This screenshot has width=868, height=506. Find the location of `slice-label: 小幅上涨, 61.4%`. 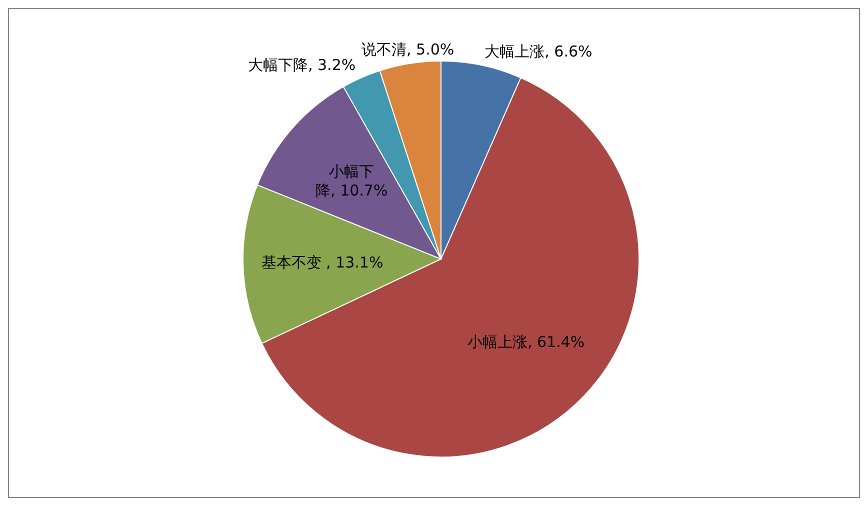

slice-label: 小幅上涨, 61.4% is located at coordinates (526, 341).